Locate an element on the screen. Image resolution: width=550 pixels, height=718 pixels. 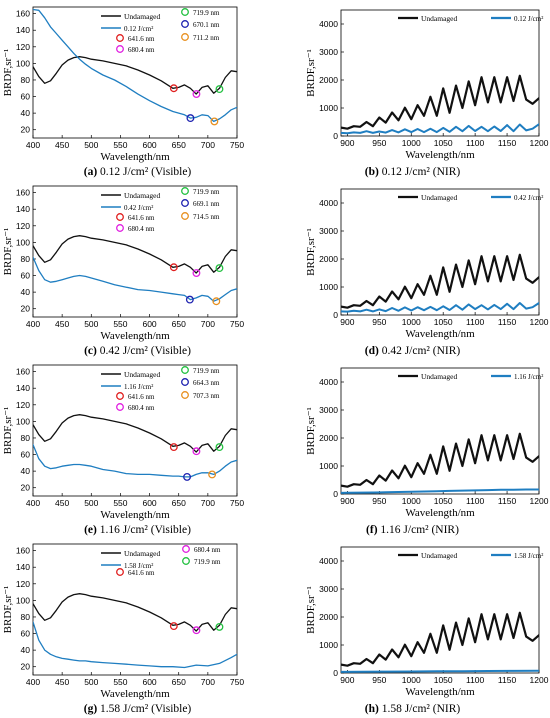
panel-letter: (d) is located at coordinates (371, 351).